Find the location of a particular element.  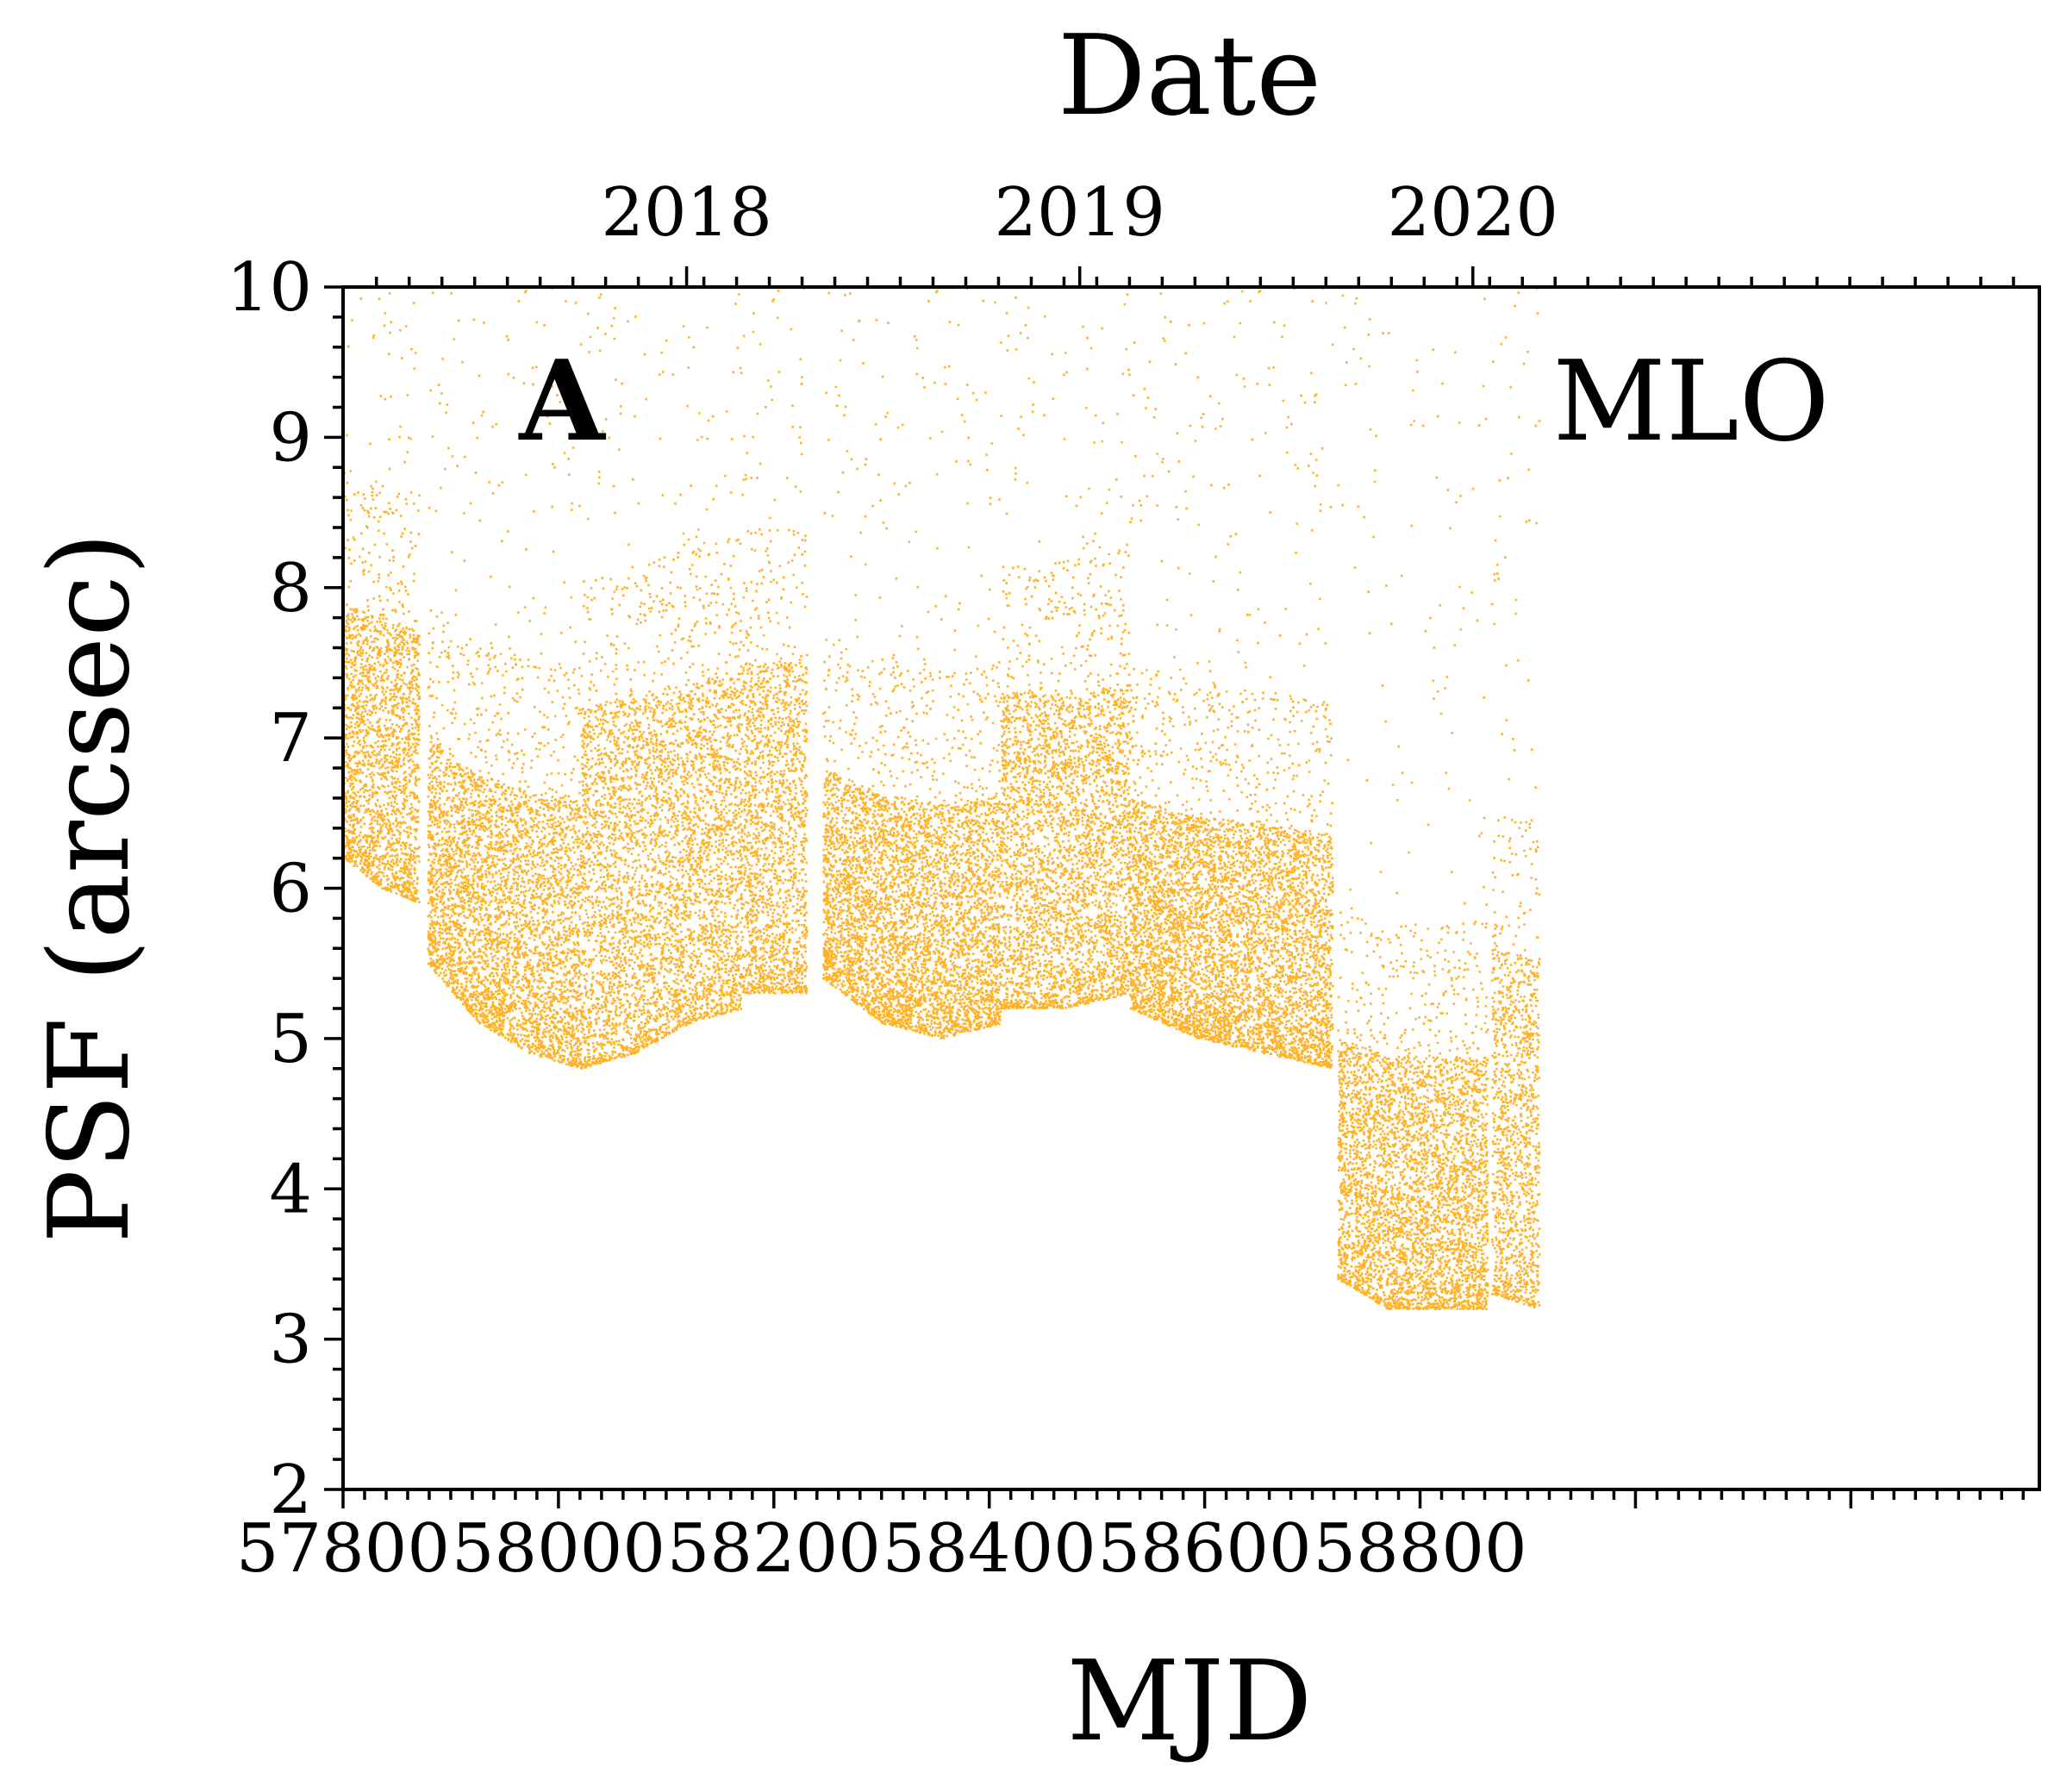

x-tick-label: 58200 is located at coordinates (774, 1549).